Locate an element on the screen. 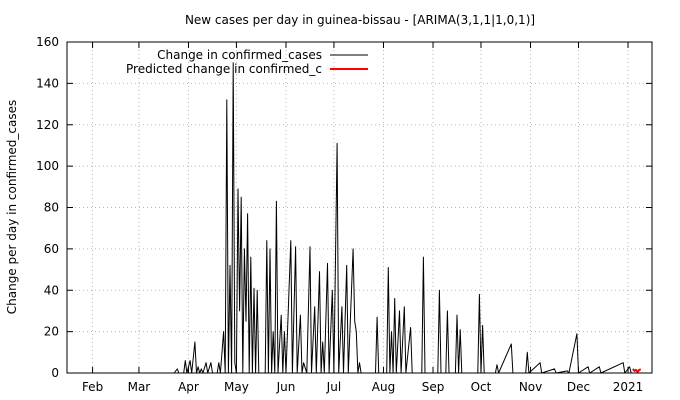  x-tick-label: 2021 is located at coordinates (628, 387).